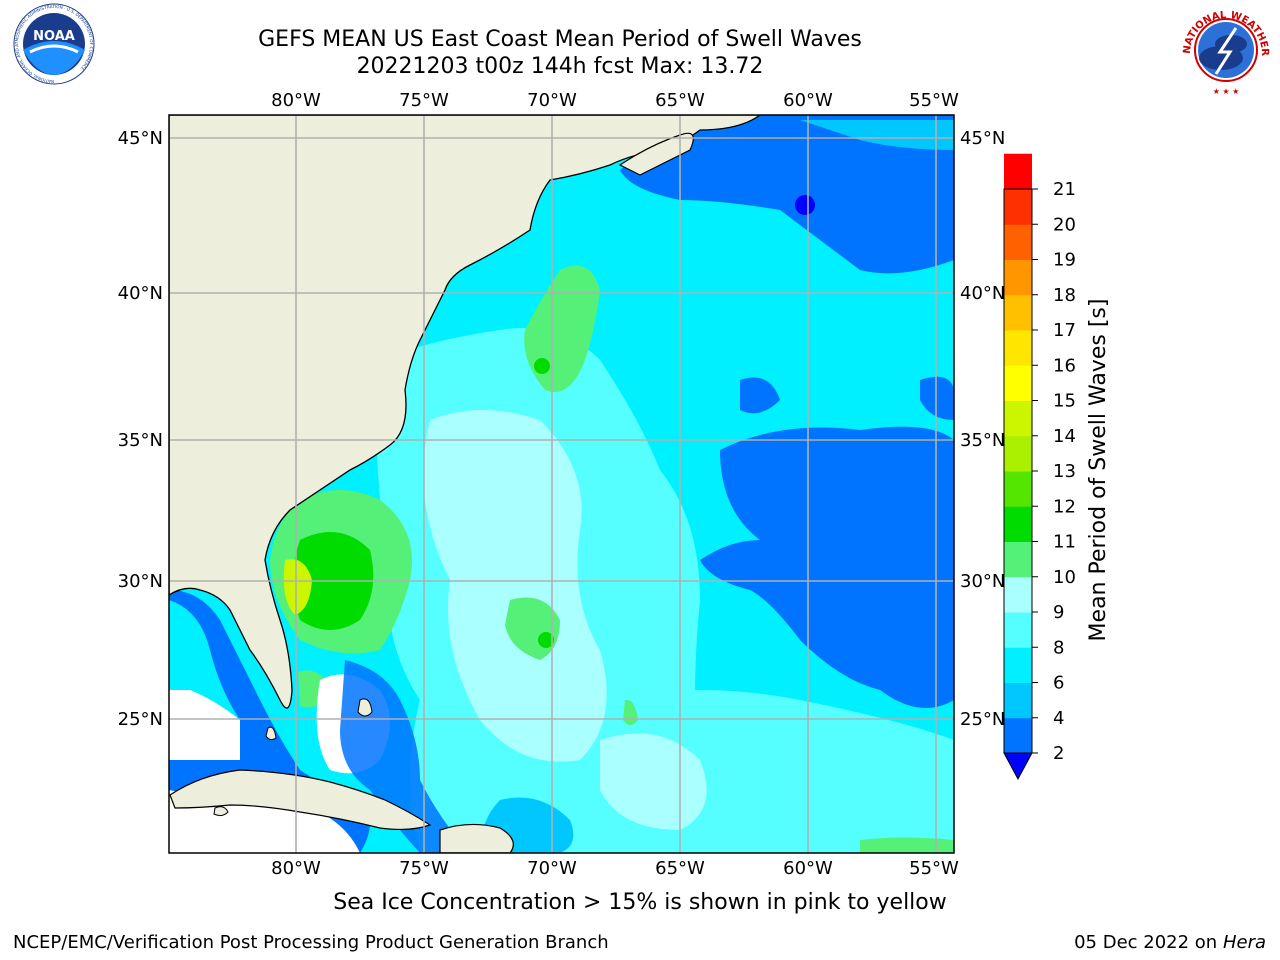 This screenshot has height=960, width=1280. Describe the element at coordinates (140, 293) in the screenshot. I see `lat-tick-left: 40°N` at that location.